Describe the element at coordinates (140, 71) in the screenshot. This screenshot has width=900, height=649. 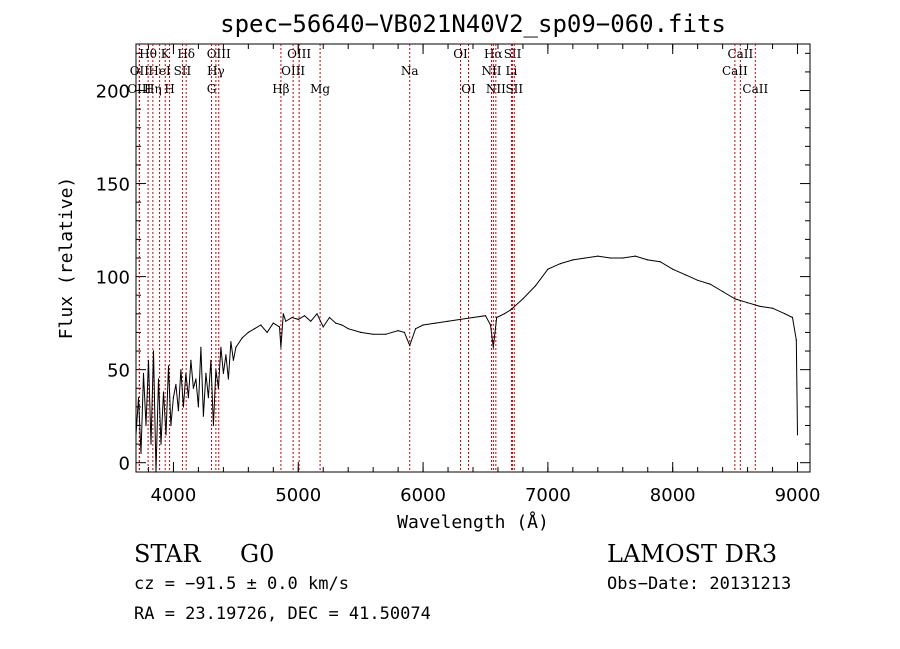
I see `spectral-line-label: OII` at that location.